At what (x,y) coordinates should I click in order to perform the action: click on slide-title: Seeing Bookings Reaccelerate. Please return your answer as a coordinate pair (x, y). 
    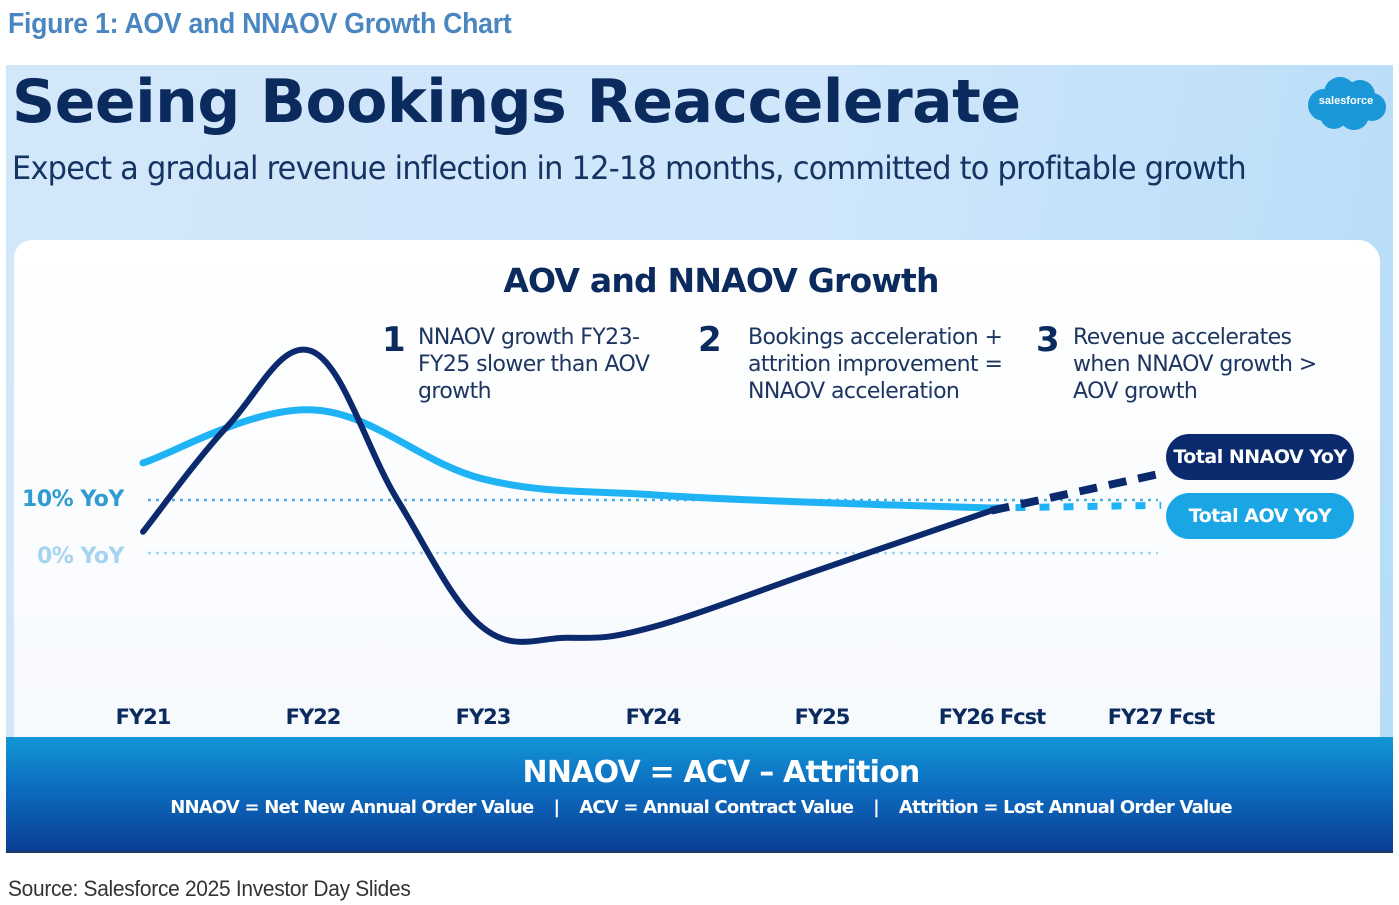
    Looking at the image, I should click on (516, 102).